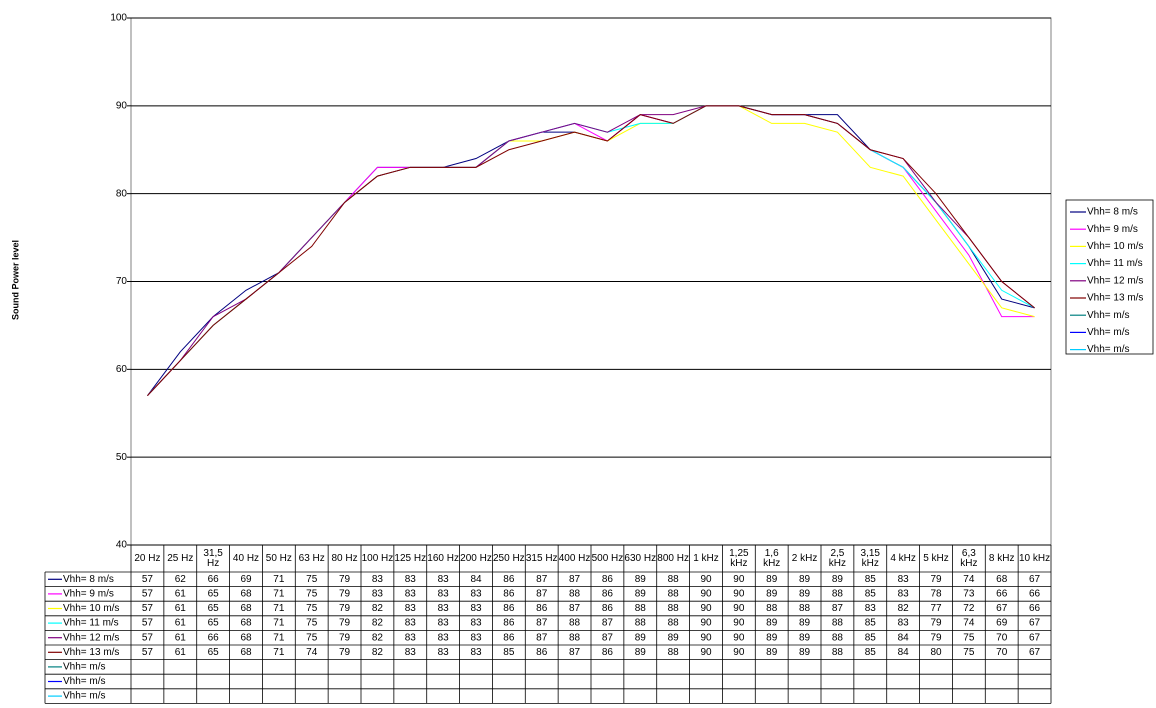  Describe the element at coordinates (91, 623) in the screenshot. I see `table-row-label: Vhh= 11 m/s` at that location.